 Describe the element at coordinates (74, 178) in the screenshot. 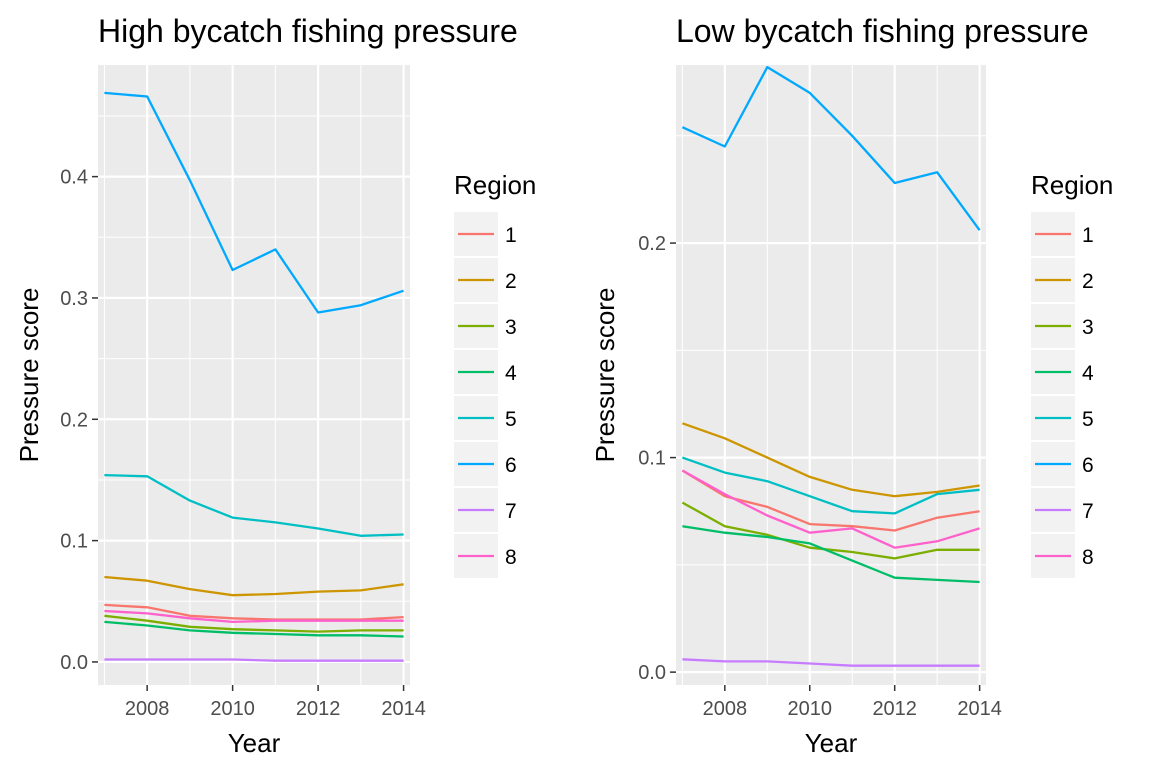

I see `y-tick-label: 0.4` at that location.